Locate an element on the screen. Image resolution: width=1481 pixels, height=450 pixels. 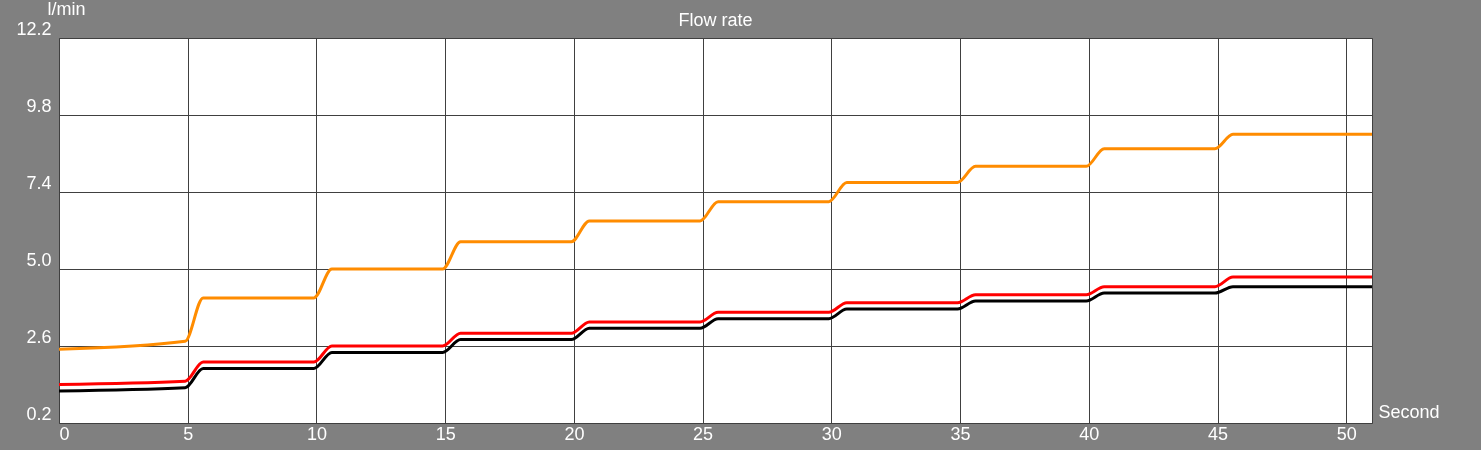
y-tick-label: 12.2 is located at coordinates (34, 28).